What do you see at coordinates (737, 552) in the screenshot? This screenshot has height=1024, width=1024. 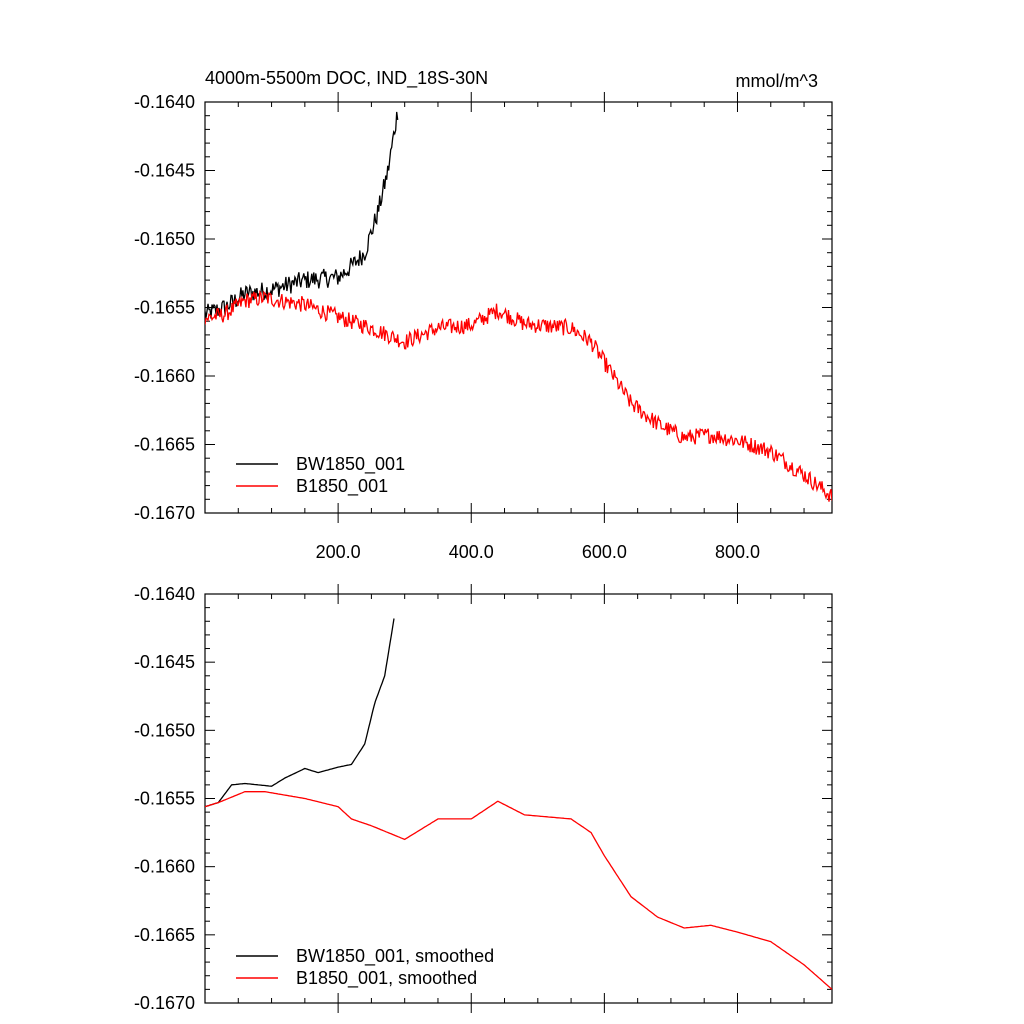 I see `x-tick-label: 800.0` at bounding box center [737, 552].